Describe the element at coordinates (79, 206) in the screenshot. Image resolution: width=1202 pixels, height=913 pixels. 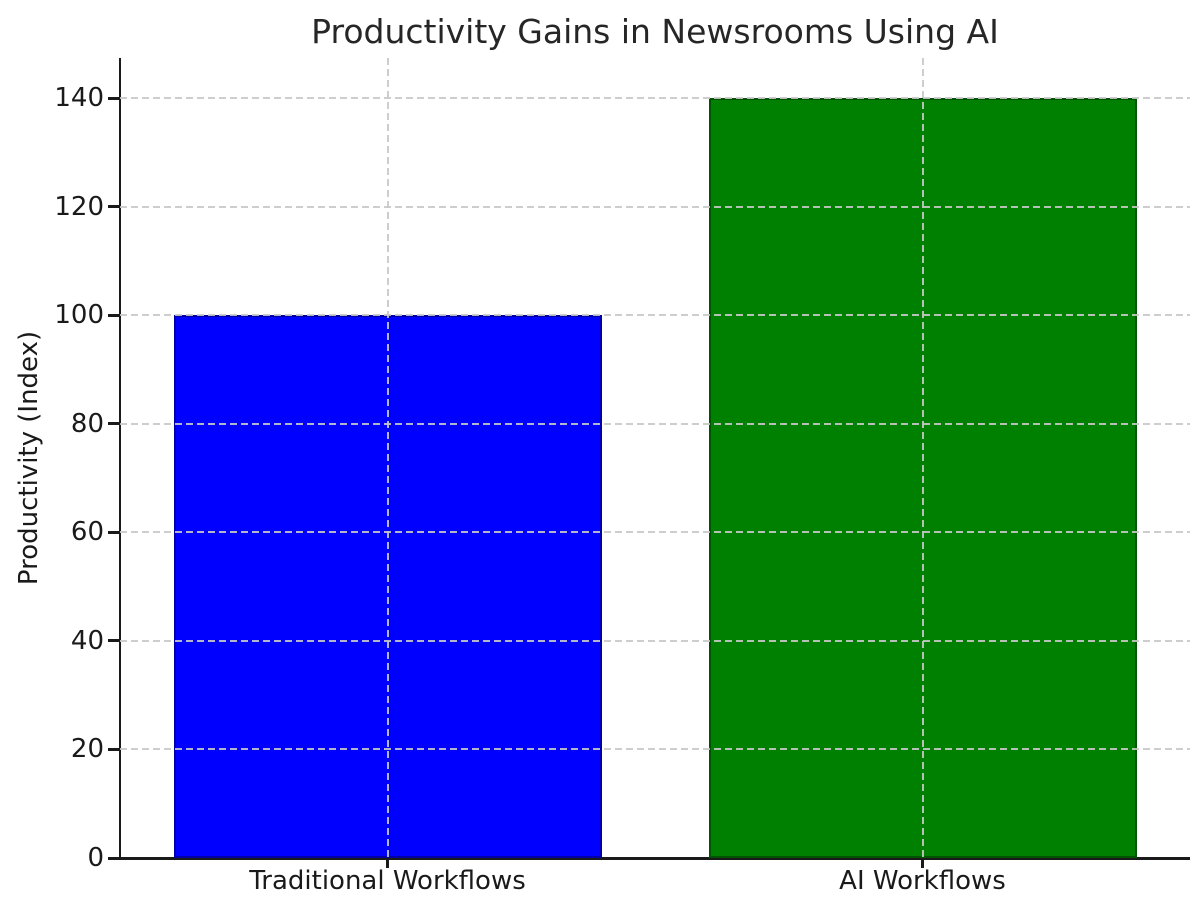
I see `y-tick-label-120: 120` at that location.